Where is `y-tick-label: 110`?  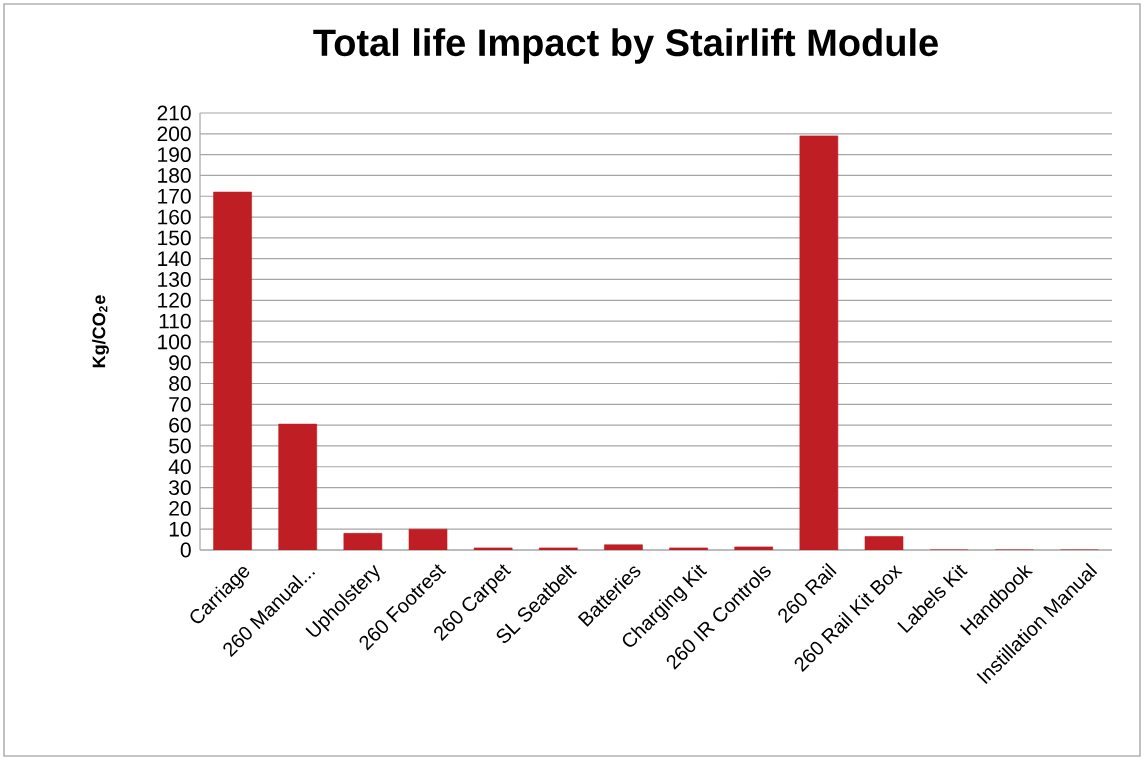
y-tick-label: 110 is located at coordinates (175, 321).